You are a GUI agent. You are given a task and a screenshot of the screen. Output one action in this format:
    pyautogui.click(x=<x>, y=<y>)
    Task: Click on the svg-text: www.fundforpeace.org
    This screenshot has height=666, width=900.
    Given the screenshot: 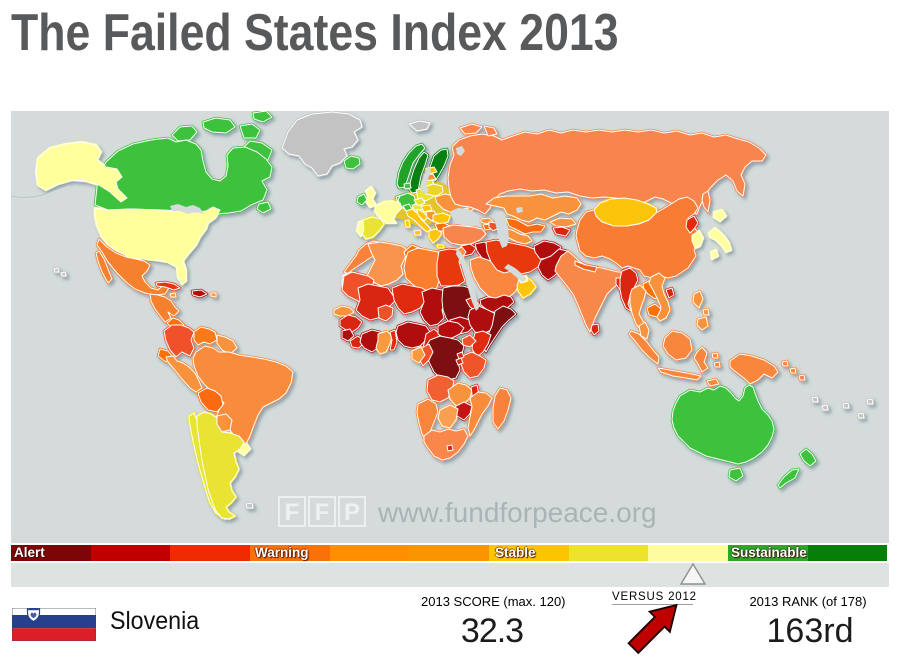 What is the action you would take?
    pyautogui.click(x=517, y=512)
    